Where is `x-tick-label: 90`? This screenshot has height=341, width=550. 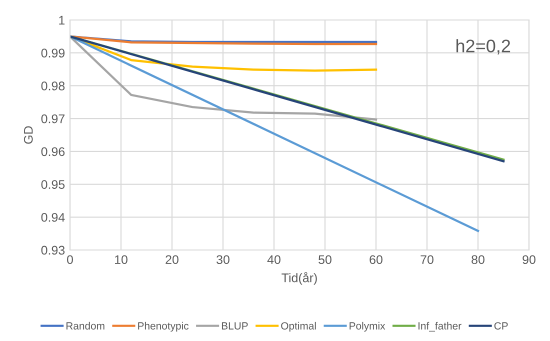 x-tick-label: 90 is located at coordinates (529, 259).